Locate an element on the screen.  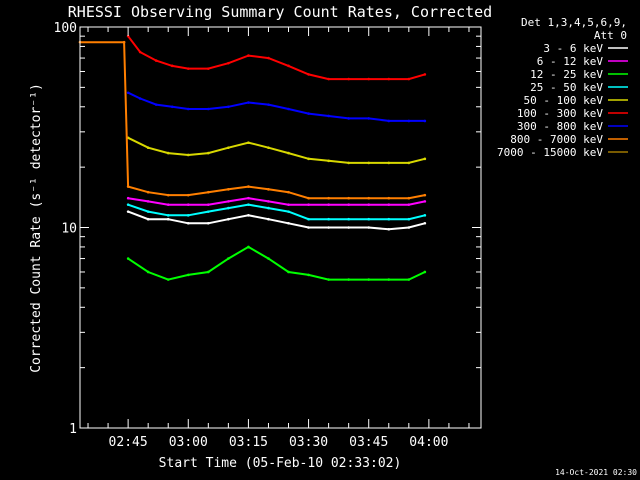
x-tick-label: 03:00 is located at coordinates (188, 442).